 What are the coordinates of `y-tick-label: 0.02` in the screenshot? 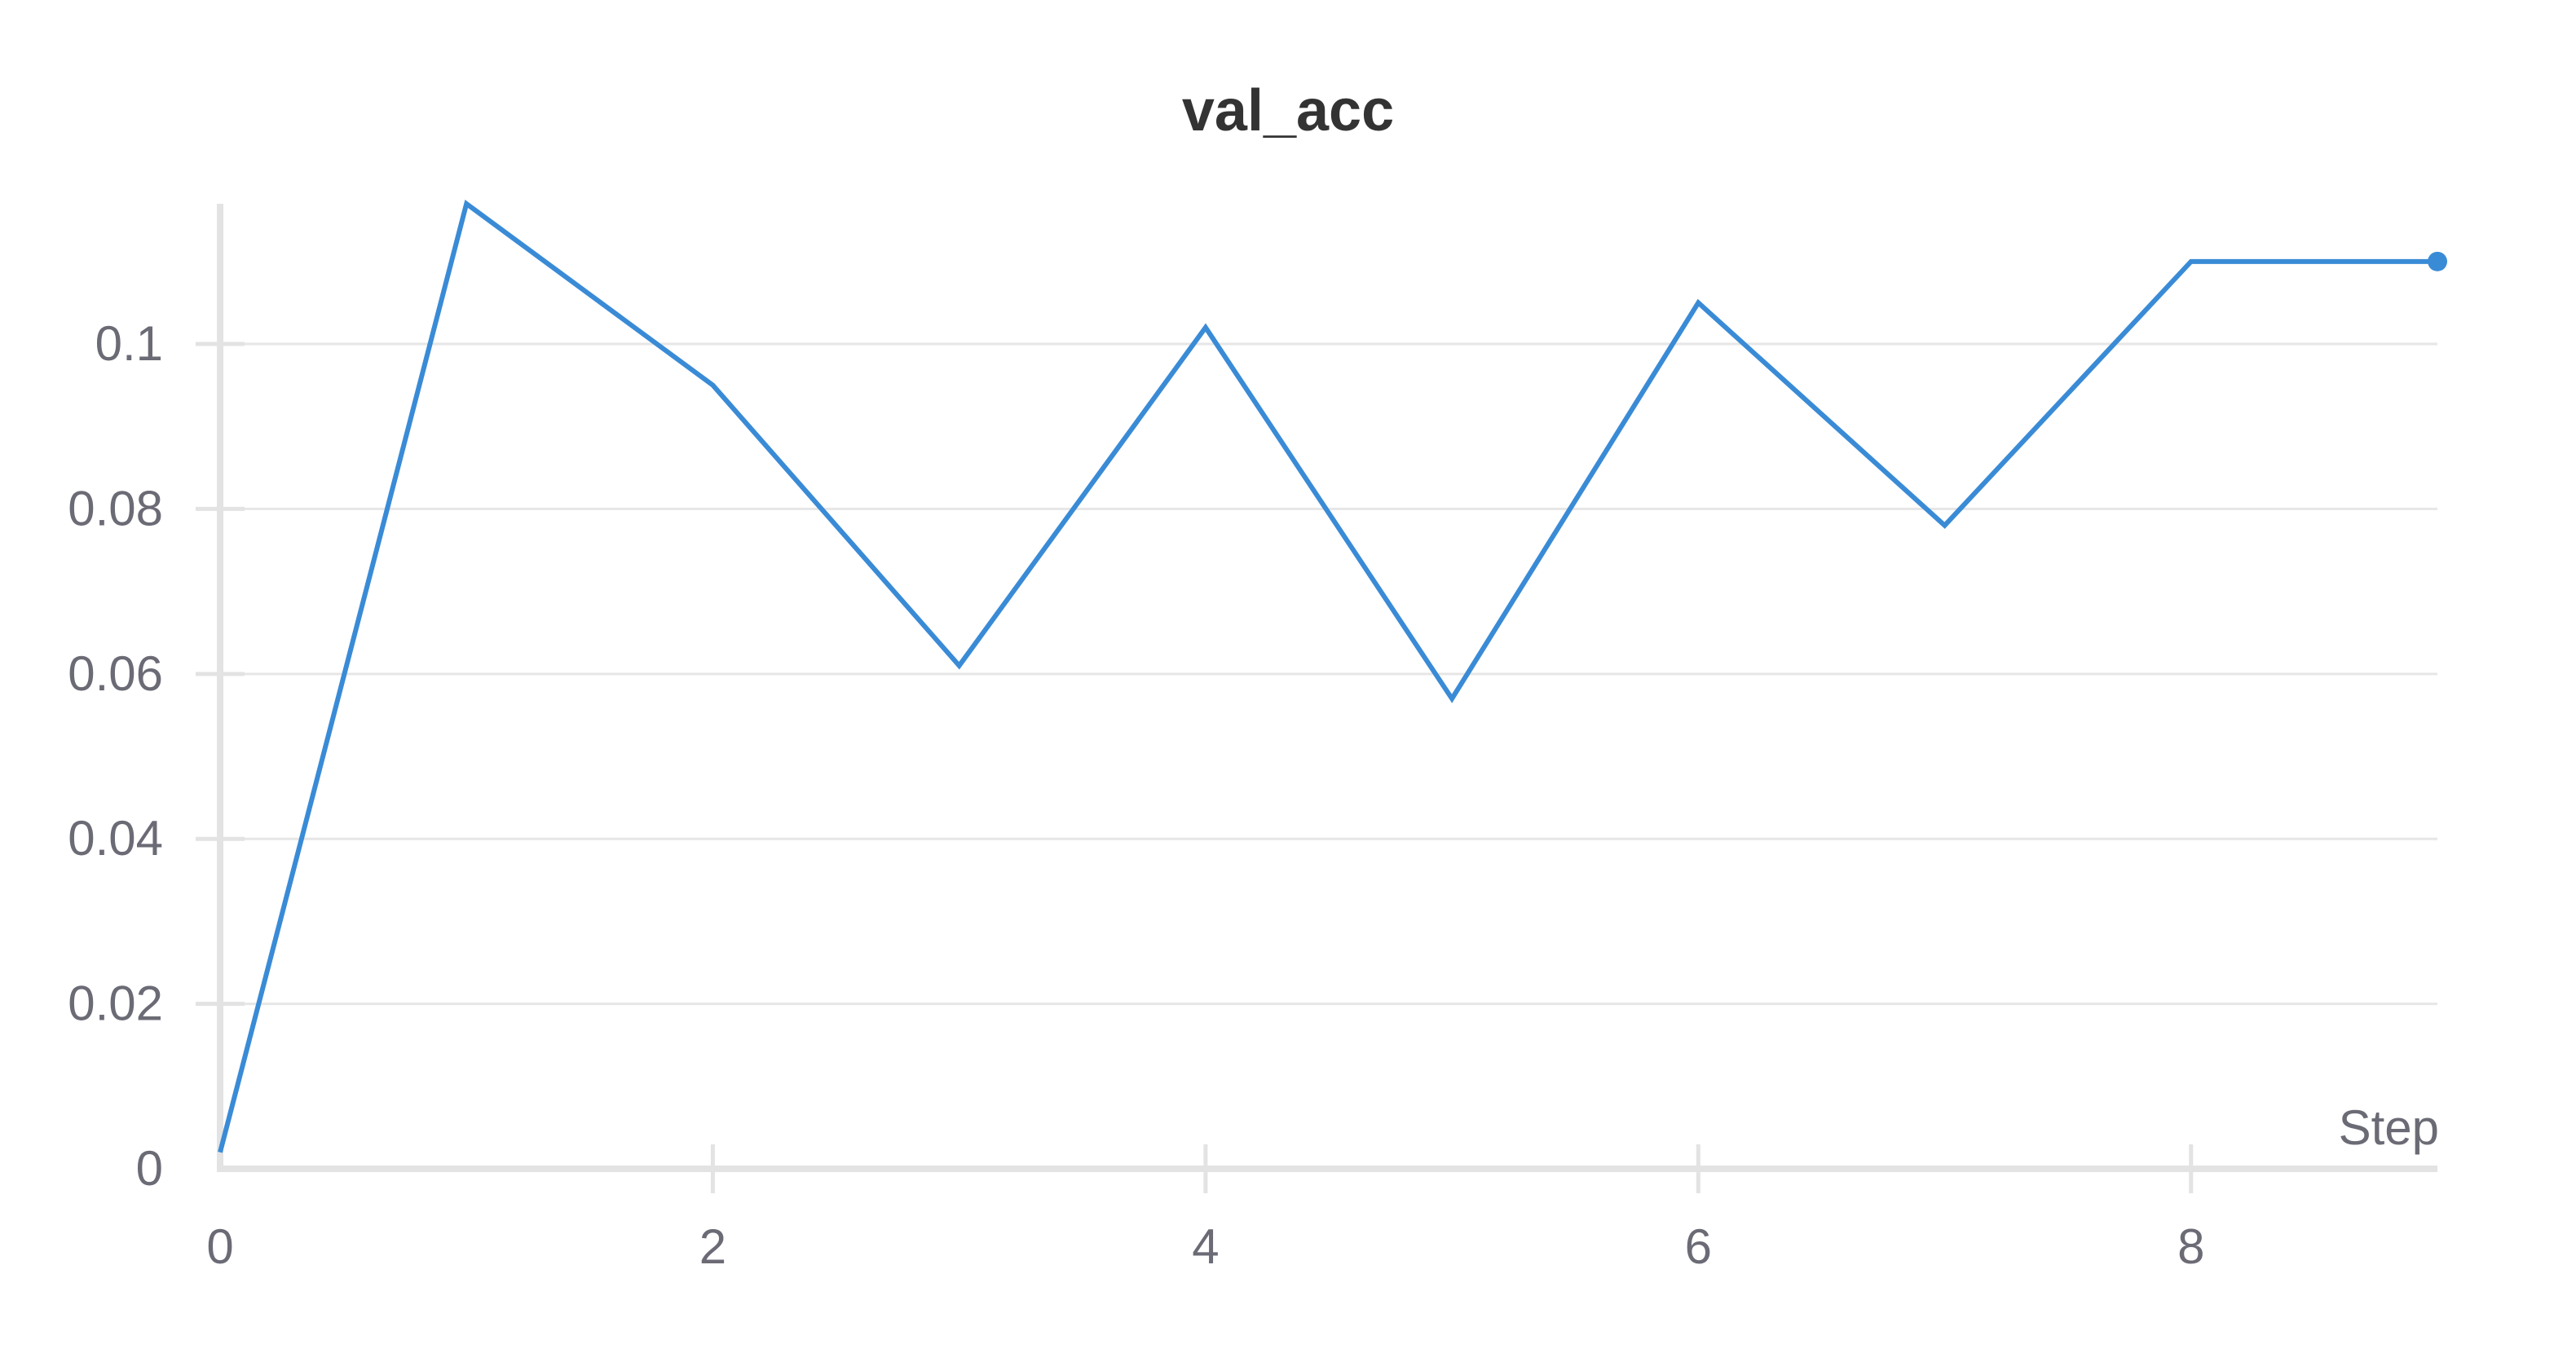 It's located at (115, 1003).